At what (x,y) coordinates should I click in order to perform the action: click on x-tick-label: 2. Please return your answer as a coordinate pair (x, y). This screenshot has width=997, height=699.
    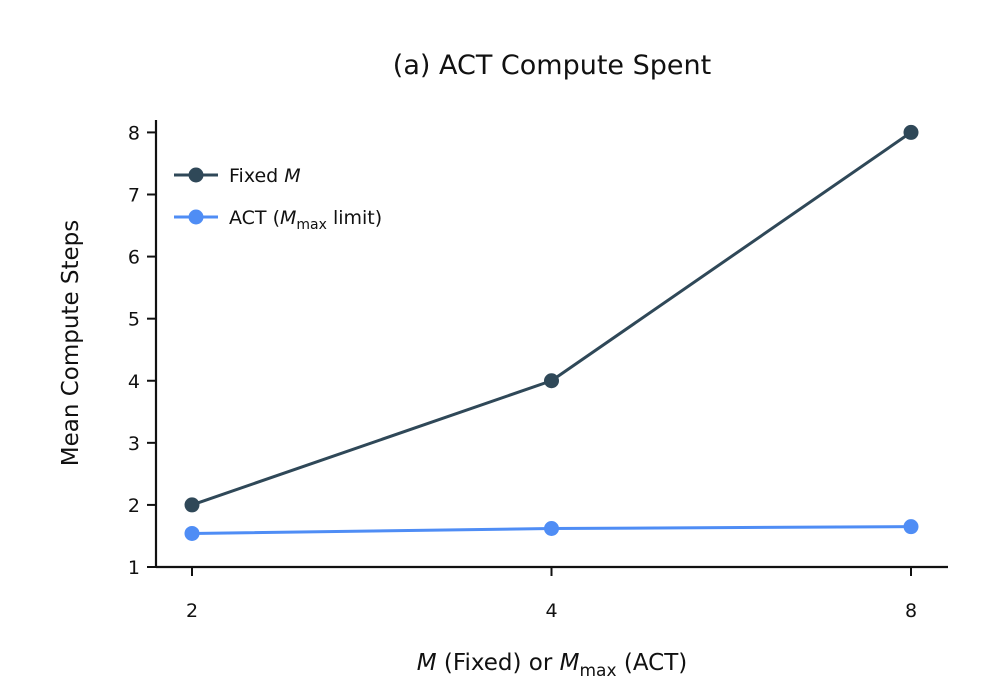
    Looking at the image, I should click on (192, 611).